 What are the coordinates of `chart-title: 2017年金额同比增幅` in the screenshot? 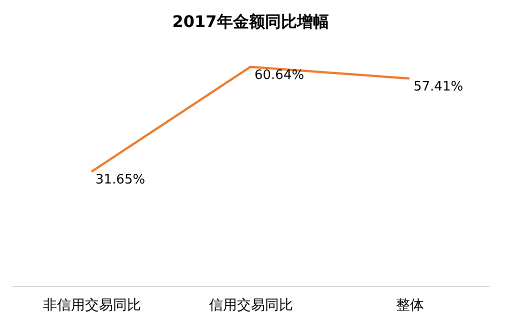 It's located at (250, 21).